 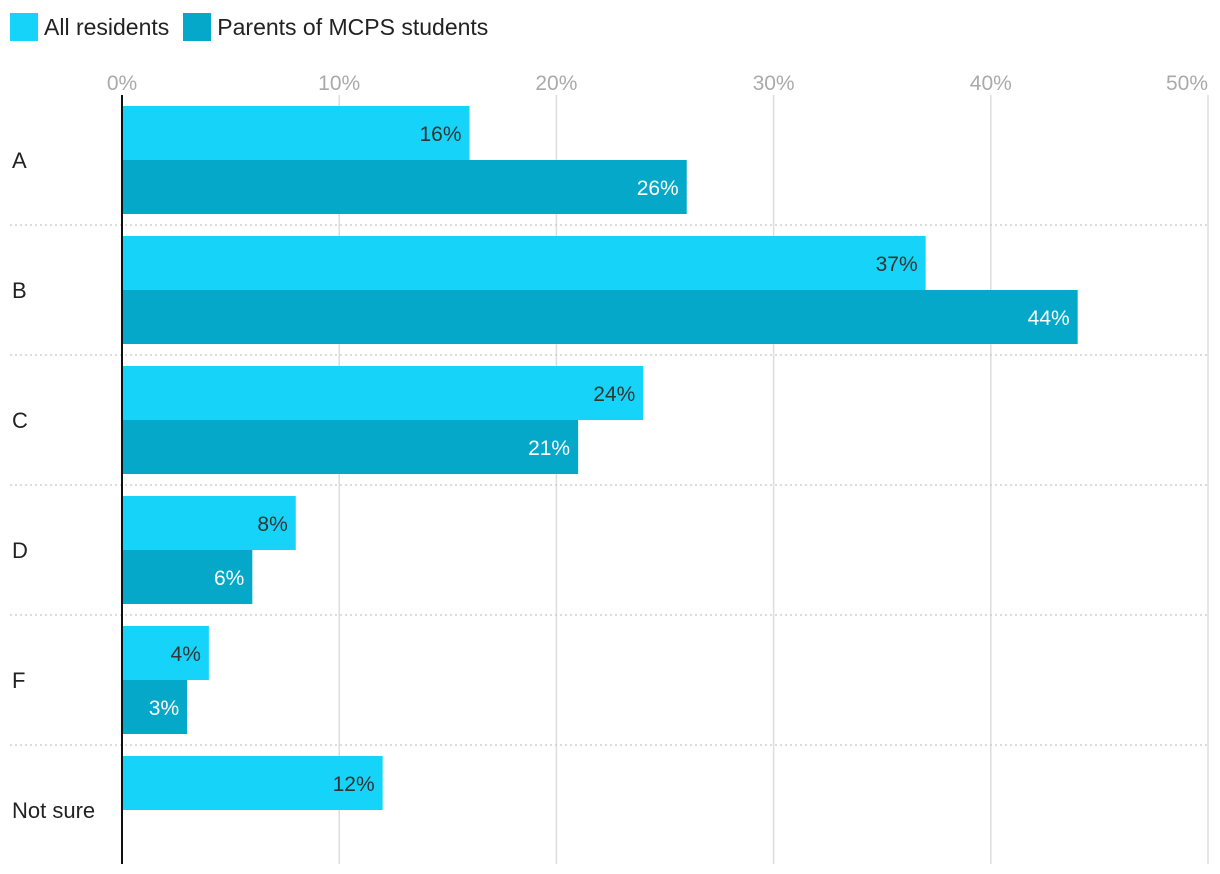 I want to click on bar-value-label: 21%, so click(x=549, y=448).